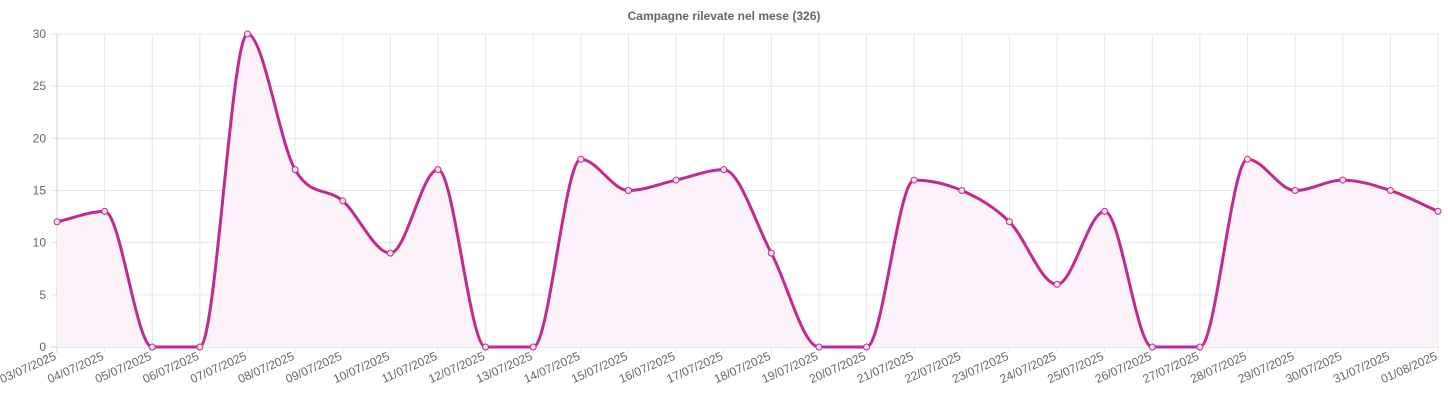 This screenshot has width=1448, height=400. I want to click on chart-title: Campagne rilevate nel mese (326), so click(724, 16).